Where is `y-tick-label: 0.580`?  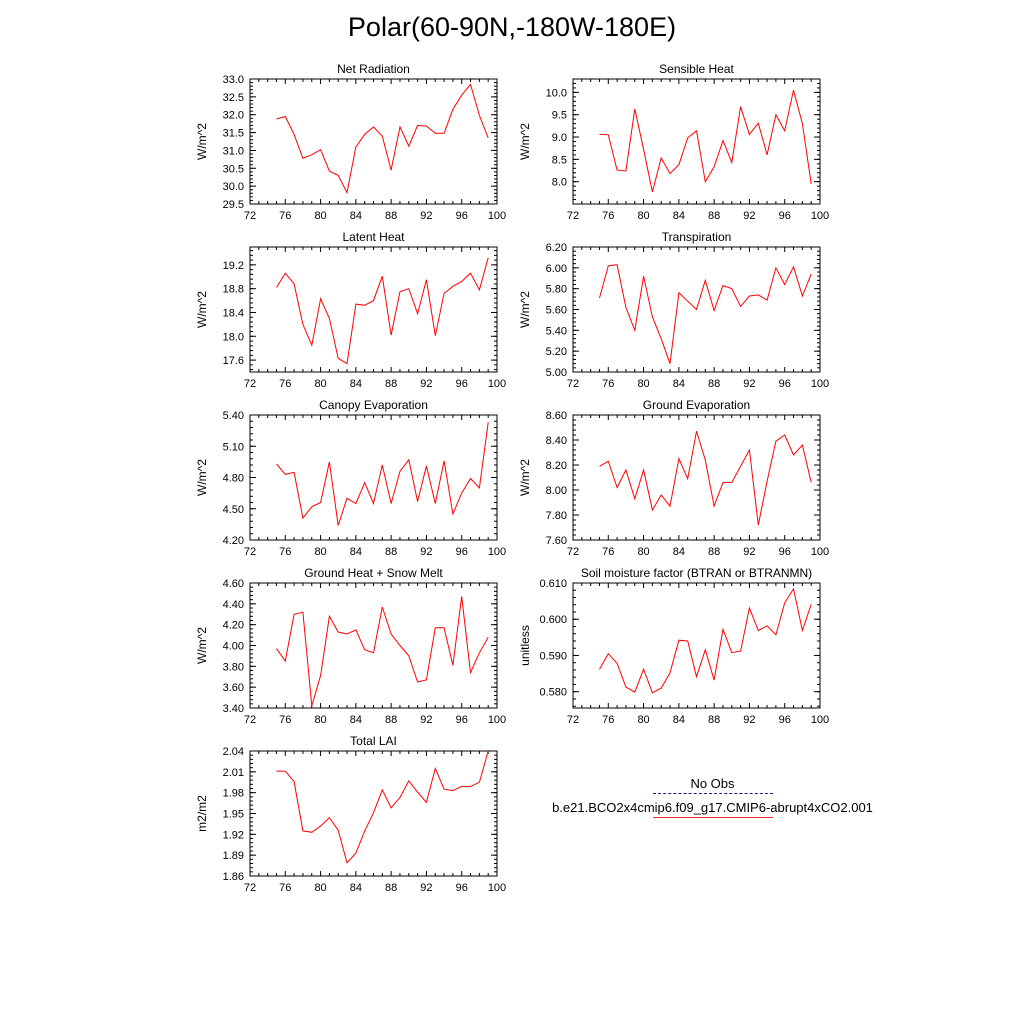 y-tick-label: 0.580 is located at coordinates (553, 693).